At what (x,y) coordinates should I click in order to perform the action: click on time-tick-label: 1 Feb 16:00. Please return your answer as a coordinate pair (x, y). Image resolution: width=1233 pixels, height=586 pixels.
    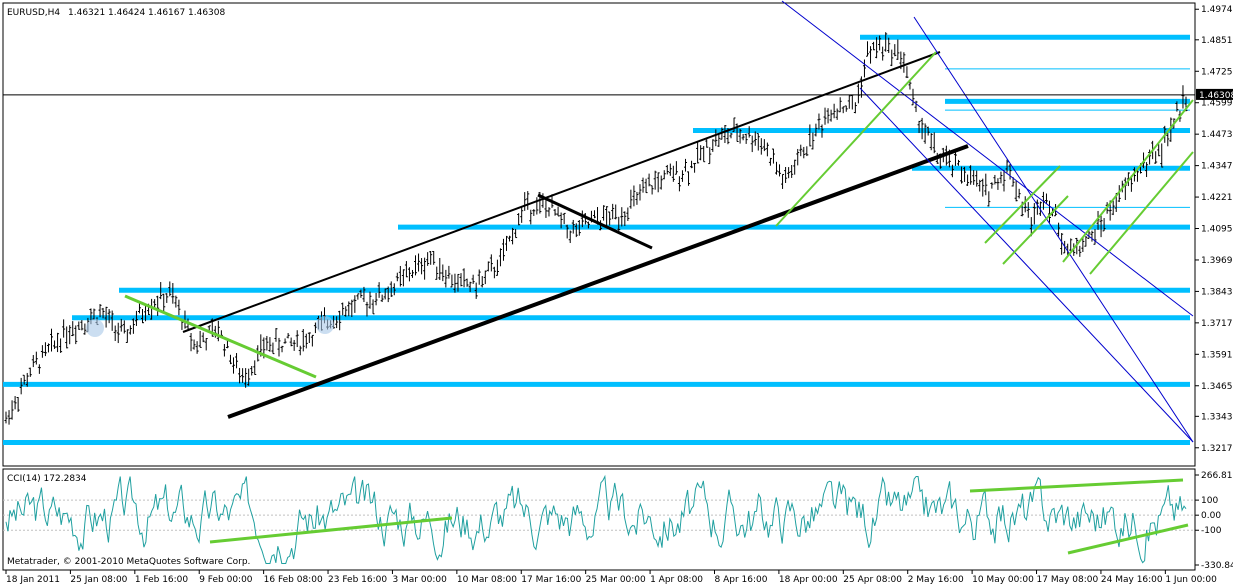
    Looking at the image, I should click on (162, 580).